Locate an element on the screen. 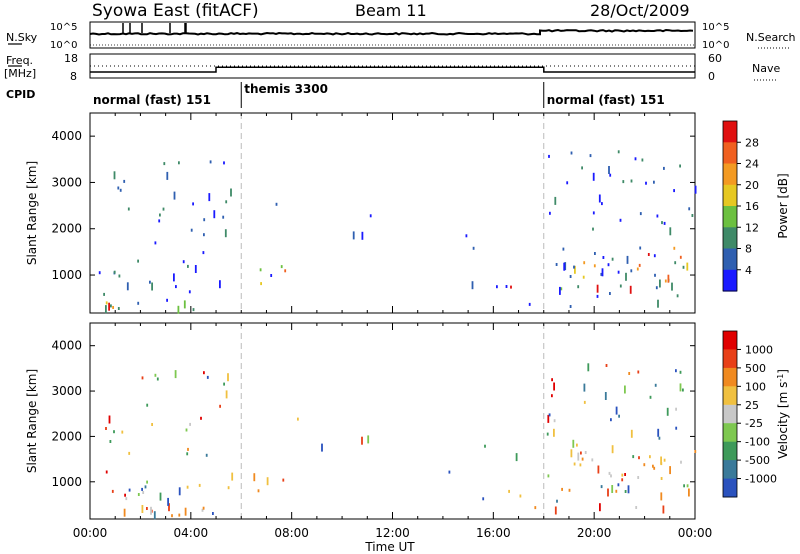  noise-strip is located at coordinates (392, 35).